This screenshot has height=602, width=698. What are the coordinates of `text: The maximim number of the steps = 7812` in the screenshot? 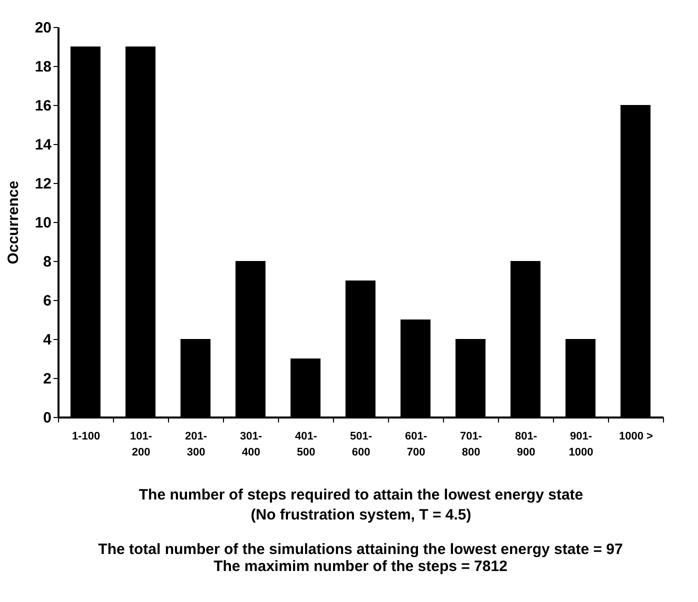 It's located at (361, 566).